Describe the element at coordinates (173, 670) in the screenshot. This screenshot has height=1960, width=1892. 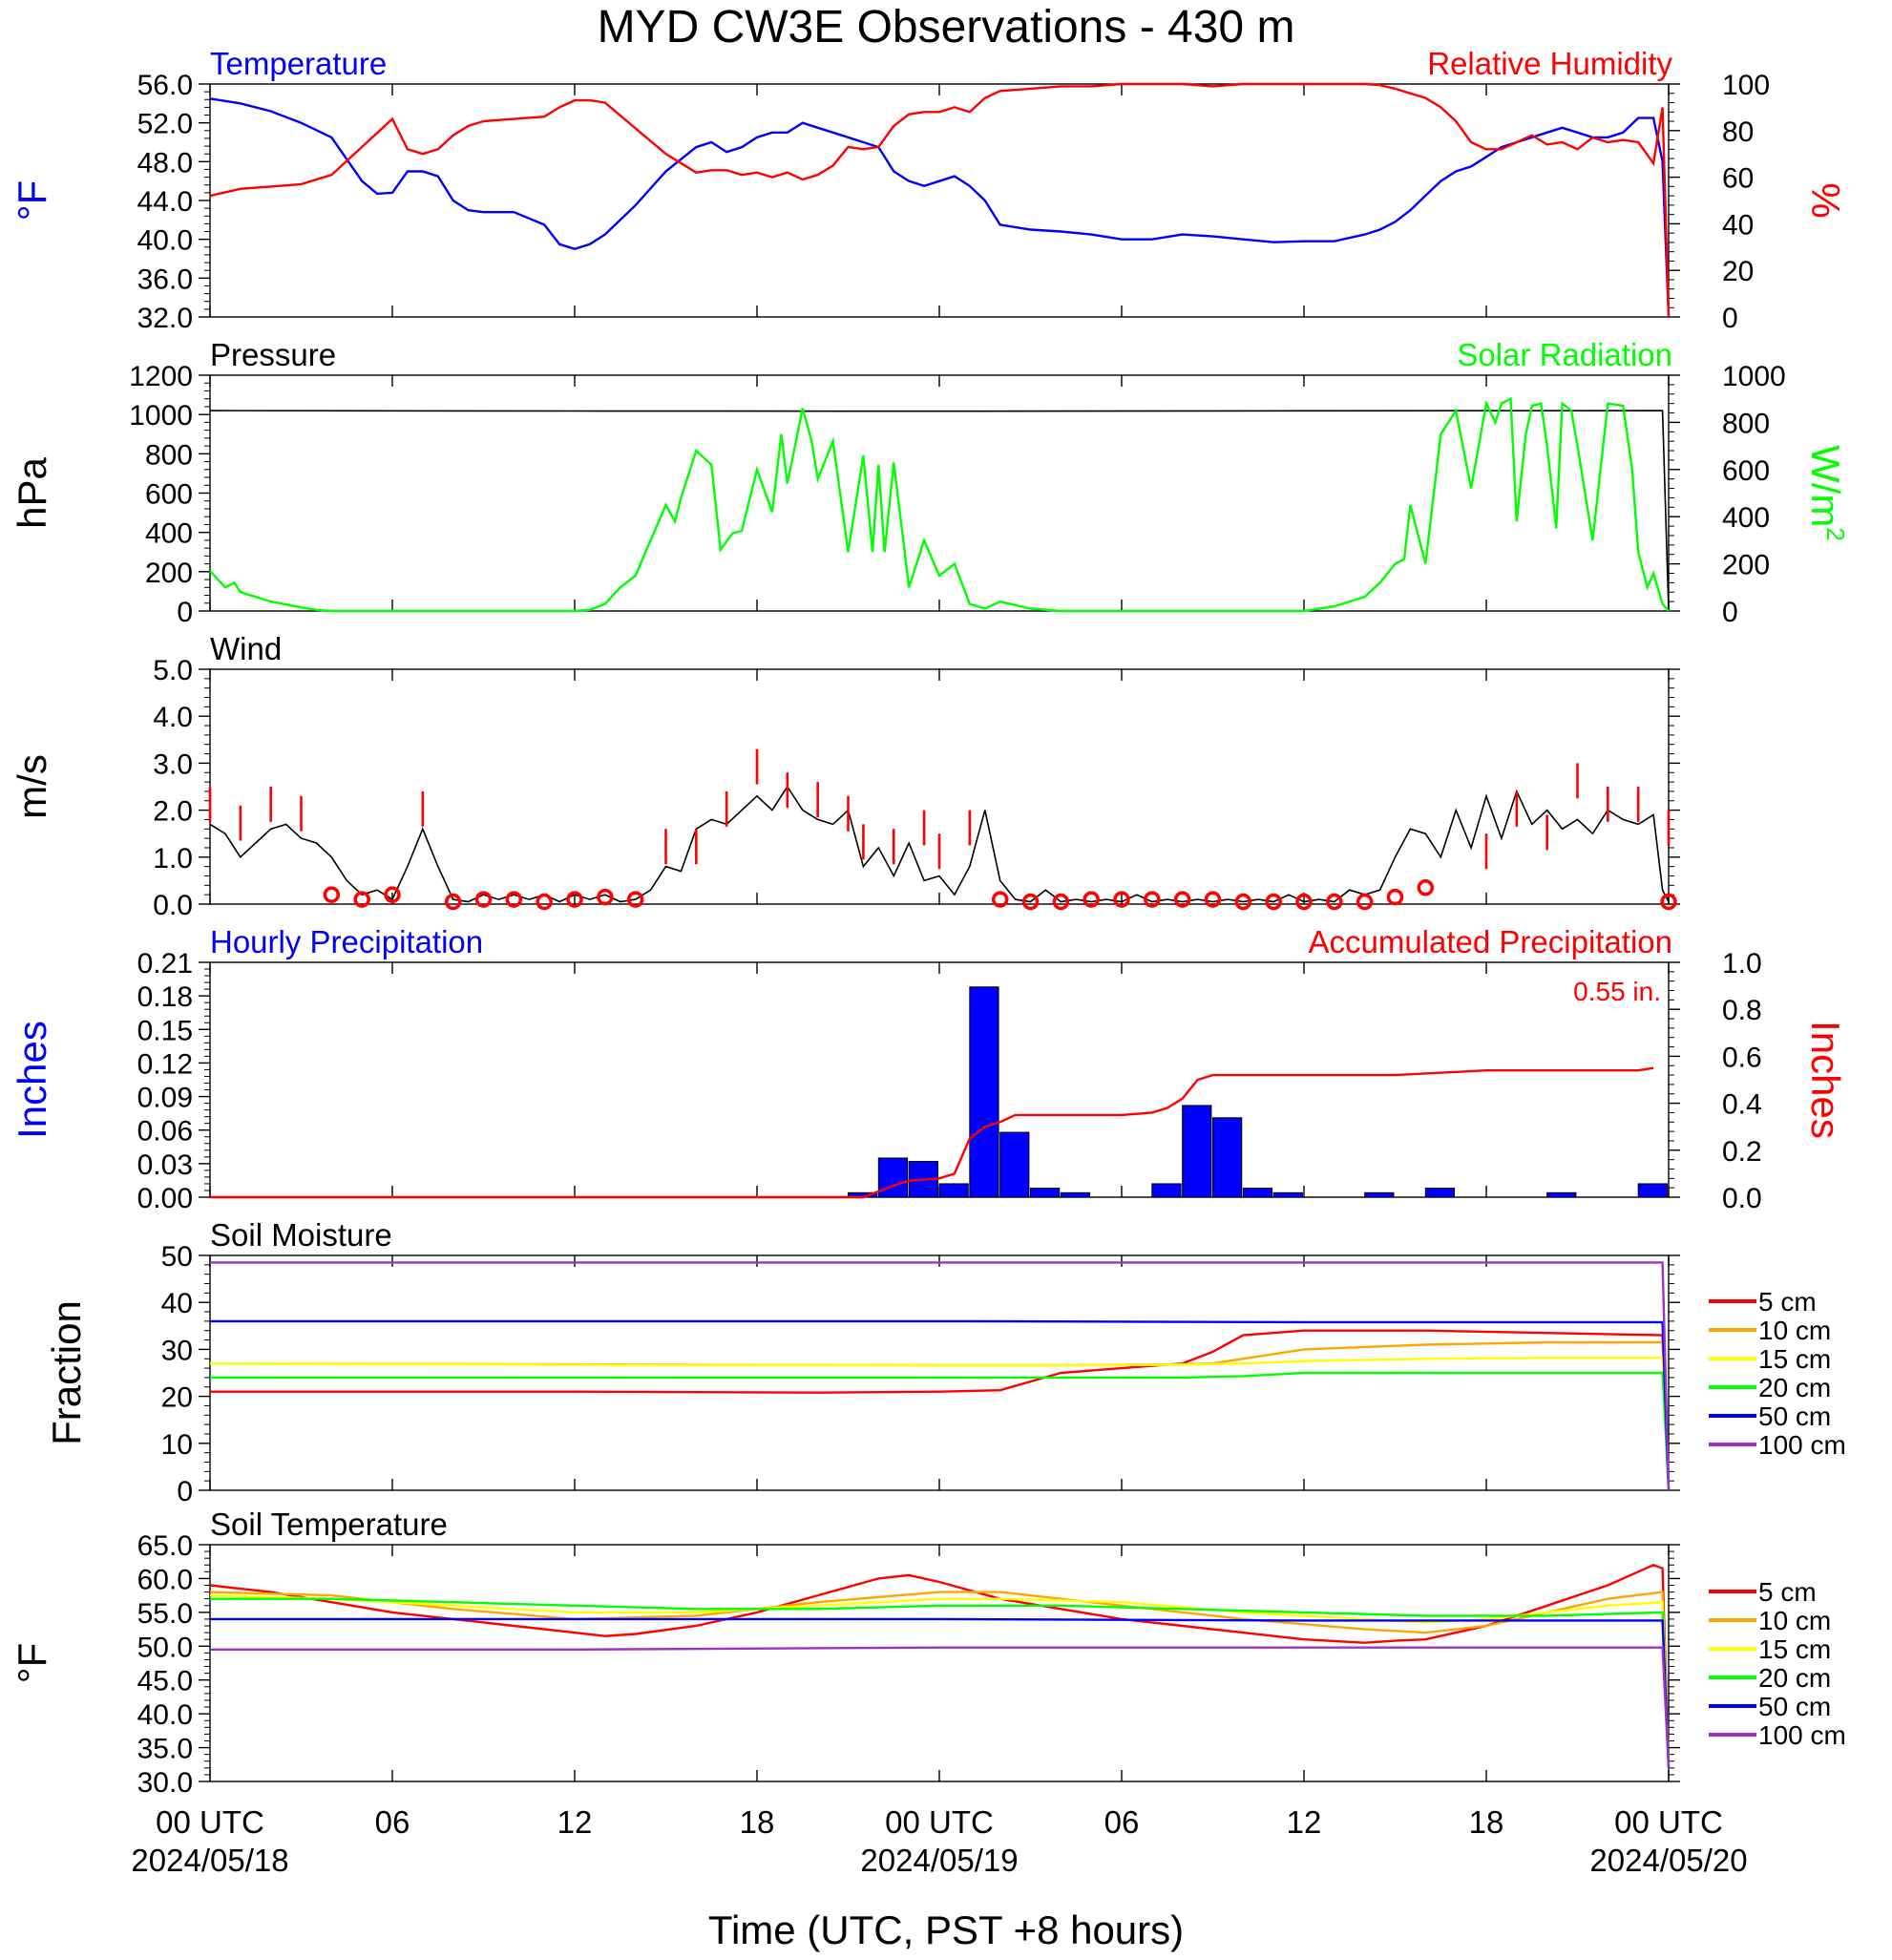
I see `wind-ytick-label: 5.0` at that location.